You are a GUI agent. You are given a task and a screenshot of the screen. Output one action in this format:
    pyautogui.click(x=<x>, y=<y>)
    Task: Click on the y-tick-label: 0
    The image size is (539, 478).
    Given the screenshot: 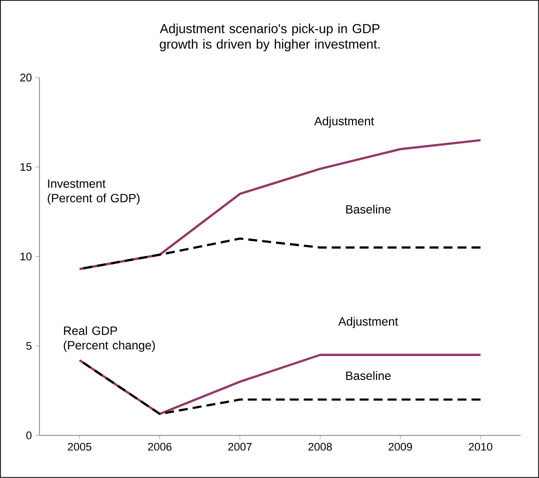 What is the action you would take?
    pyautogui.click(x=29, y=436)
    